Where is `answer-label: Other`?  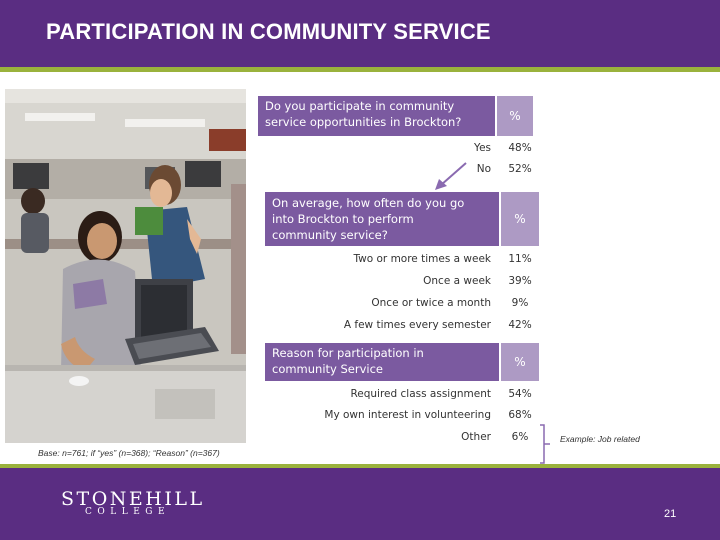
answer-label: Other is located at coordinates (476, 437).